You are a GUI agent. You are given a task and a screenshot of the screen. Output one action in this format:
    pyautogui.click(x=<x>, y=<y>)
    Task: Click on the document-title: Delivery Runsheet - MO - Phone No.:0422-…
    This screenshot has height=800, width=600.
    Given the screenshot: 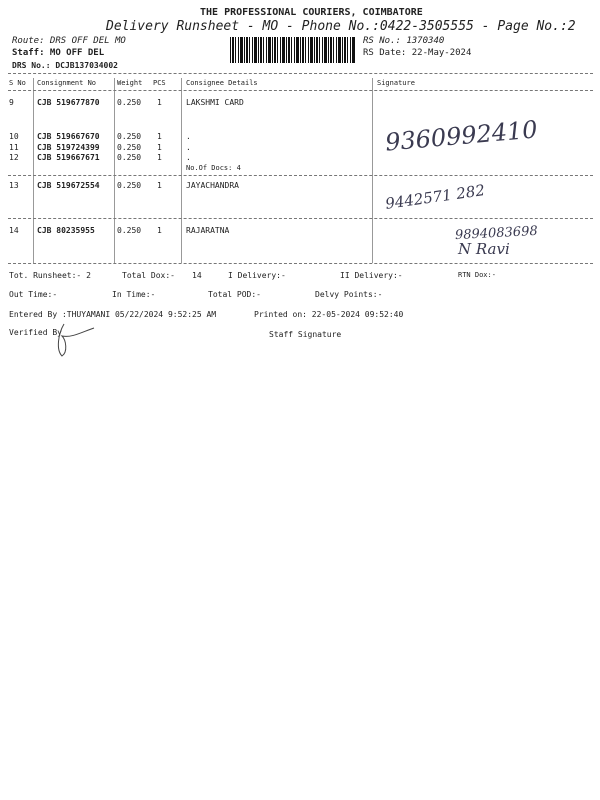 What is the action you would take?
    pyautogui.click(x=341, y=26)
    